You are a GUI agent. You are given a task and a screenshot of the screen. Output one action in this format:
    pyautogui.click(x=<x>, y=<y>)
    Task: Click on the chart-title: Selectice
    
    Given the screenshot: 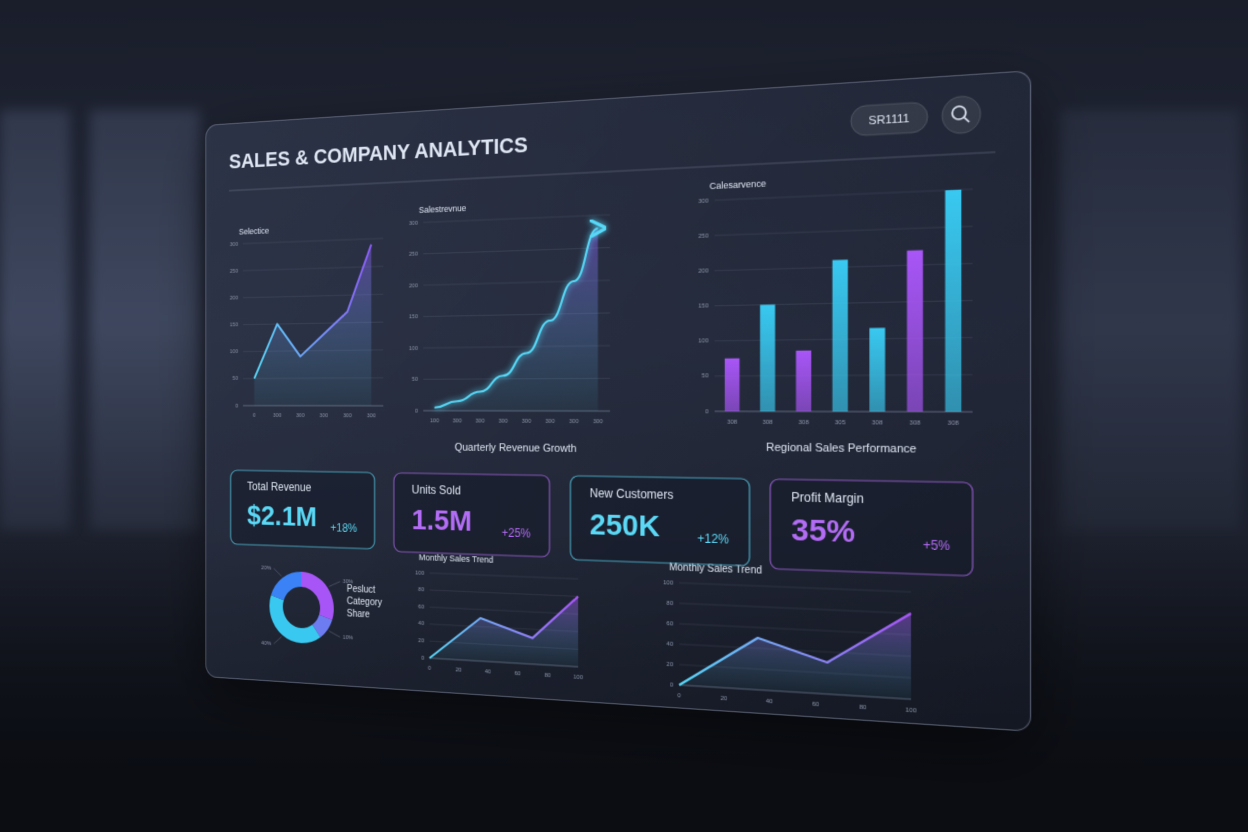 What is the action you would take?
    pyautogui.click(x=254, y=231)
    